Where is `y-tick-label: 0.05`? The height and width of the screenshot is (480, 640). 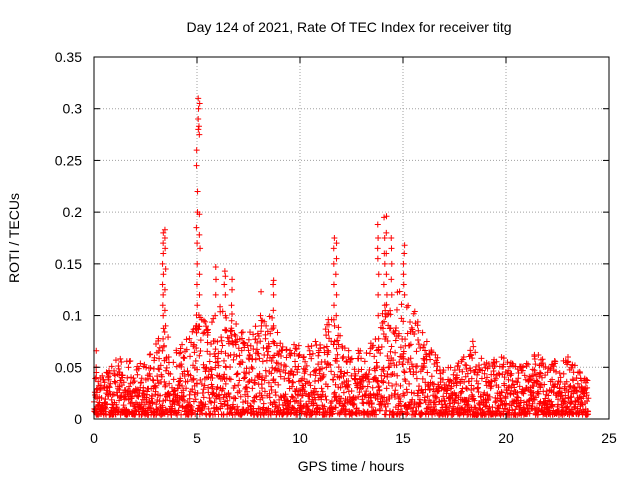 y-tick-label: 0.05 is located at coordinates (68, 367).